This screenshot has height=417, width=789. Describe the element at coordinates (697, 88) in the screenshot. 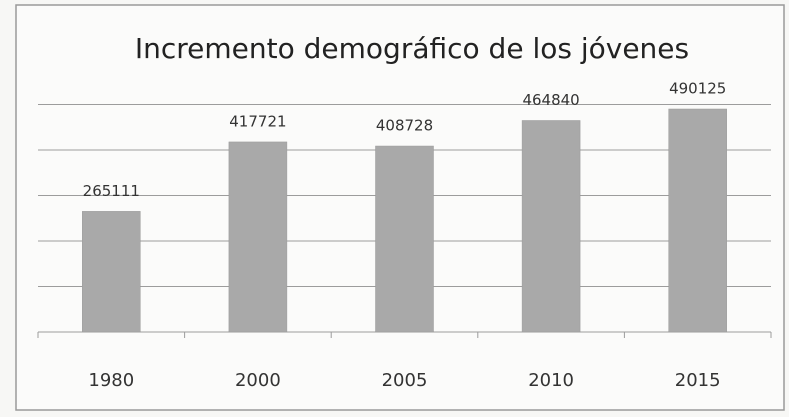

I see `data-label: 490125` at that location.